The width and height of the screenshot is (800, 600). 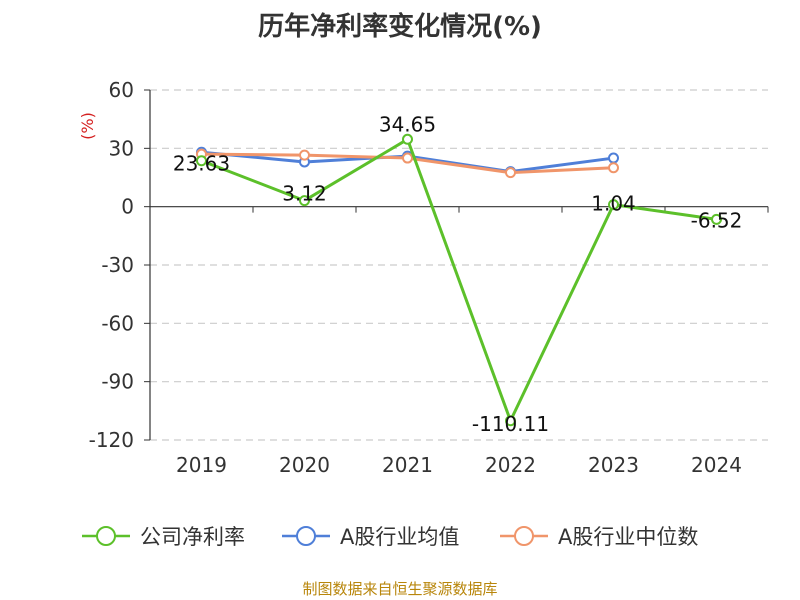 What do you see at coordinates (613, 465) in the screenshot?
I see `x-tick-label: 2023` at bounding box center [613, 465].